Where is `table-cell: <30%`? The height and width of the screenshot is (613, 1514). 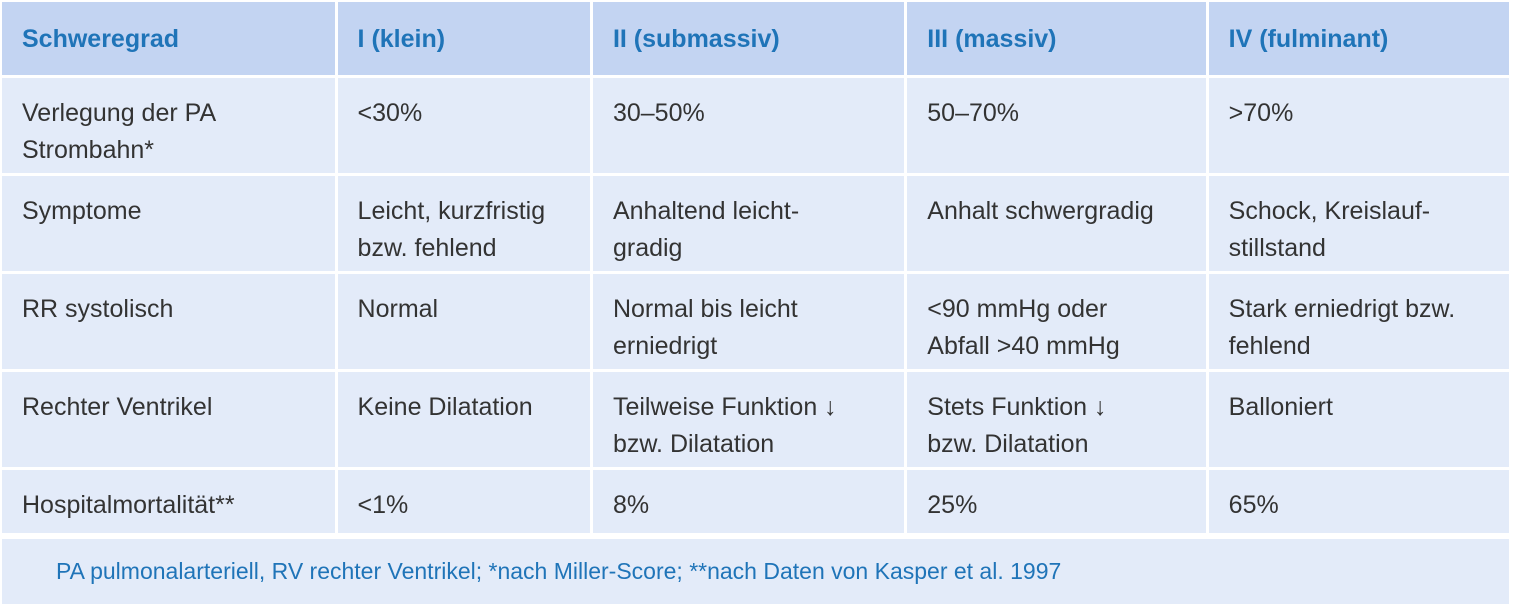
table-cell: <30% is located at coordinates (463, 125).